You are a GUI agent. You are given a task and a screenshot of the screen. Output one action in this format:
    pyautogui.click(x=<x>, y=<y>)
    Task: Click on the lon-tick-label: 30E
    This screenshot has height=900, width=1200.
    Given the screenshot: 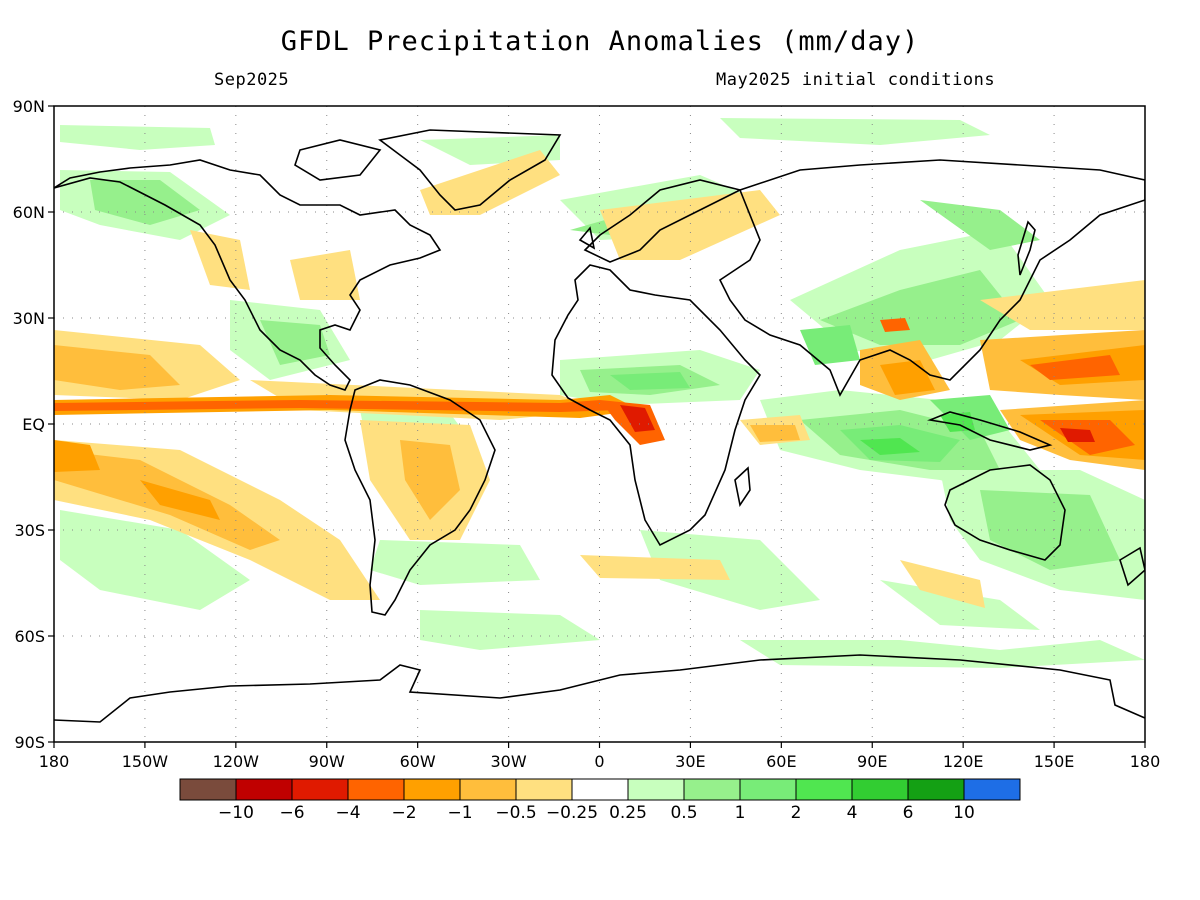 What is the action you would take?
    pyautogui.click(x=690, y=761)
    